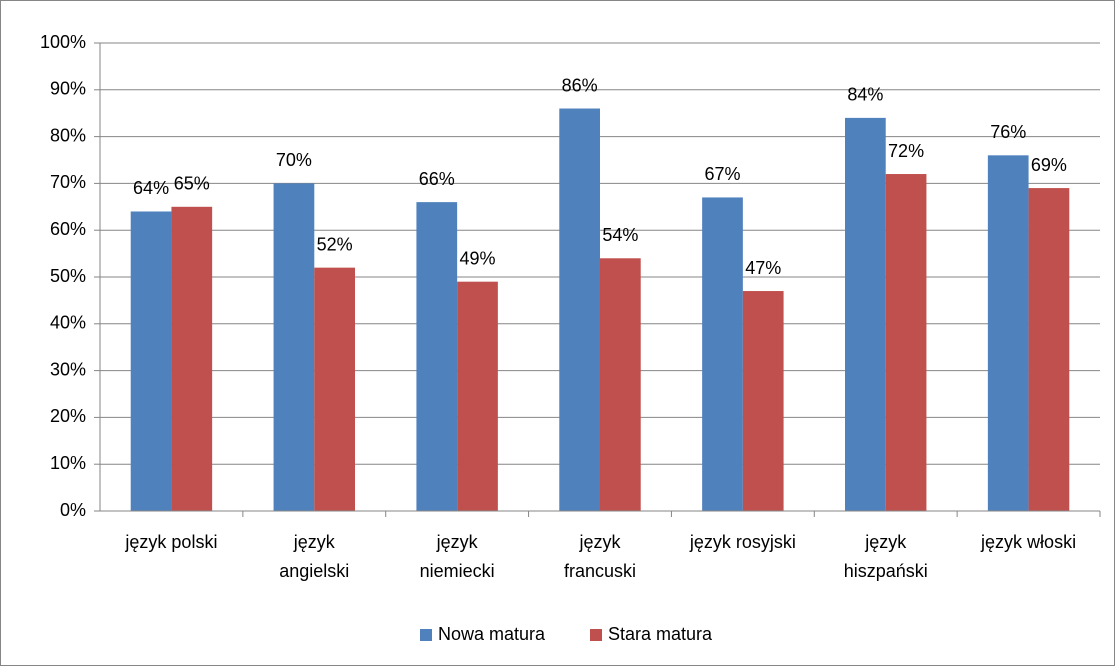 The height and width of the screenshot is (667, 1116). I want to click on x-tick-label: język hiszpański, so click(886, 556).